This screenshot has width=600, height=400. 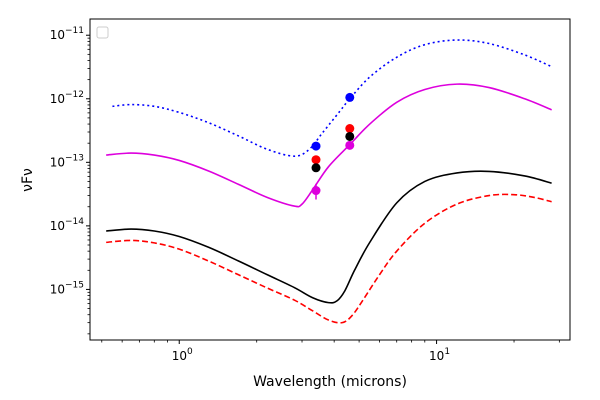 I want to click on y-tick-label: 10−13, so click(x=67, y=161).